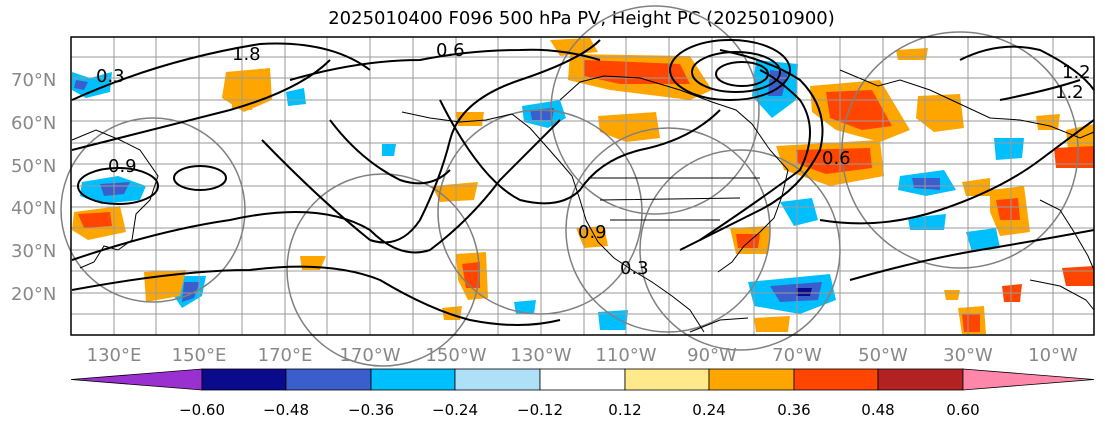 Image resolution: width=1105 pixels, height=429 pixels. What do you see at coordinates (246, 54) in the screenshot?
I see `contour-label: 1.8` at bounding box center [246, 54].